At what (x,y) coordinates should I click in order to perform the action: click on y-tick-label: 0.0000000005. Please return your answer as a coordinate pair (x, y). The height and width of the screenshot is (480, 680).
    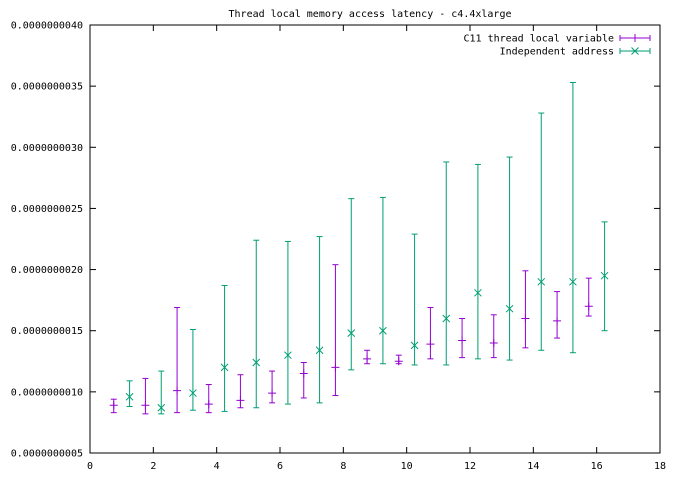
    Looking at the image, I should click on (47, 454).